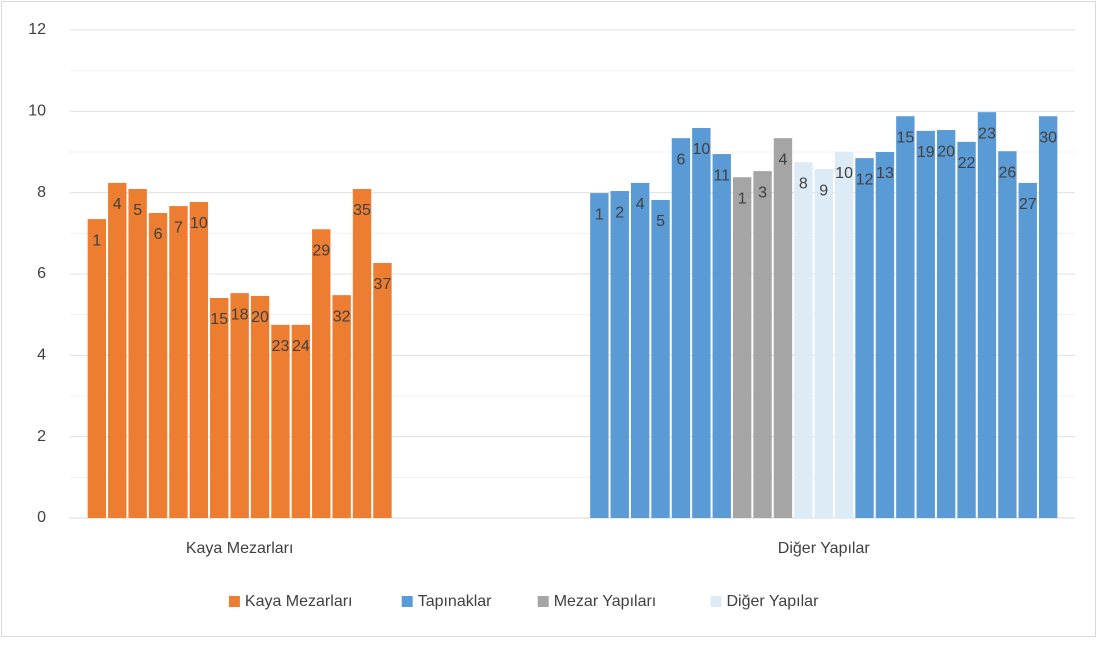 Image resolution: width=1103 pixels, height=648 pixels. I want to click on legend-label: Kaya Mezarları, so click(299, 601).